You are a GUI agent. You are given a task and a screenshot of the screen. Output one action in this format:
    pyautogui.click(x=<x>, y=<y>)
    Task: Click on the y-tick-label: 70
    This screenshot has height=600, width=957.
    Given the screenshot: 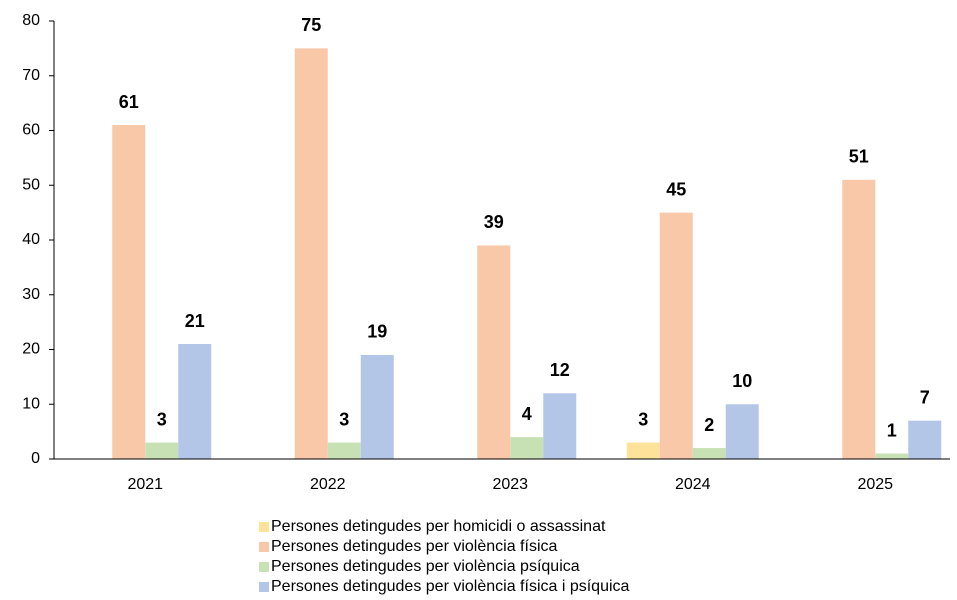 What is the action you would take?
    pyautogui.click(x=31, y=75)
    